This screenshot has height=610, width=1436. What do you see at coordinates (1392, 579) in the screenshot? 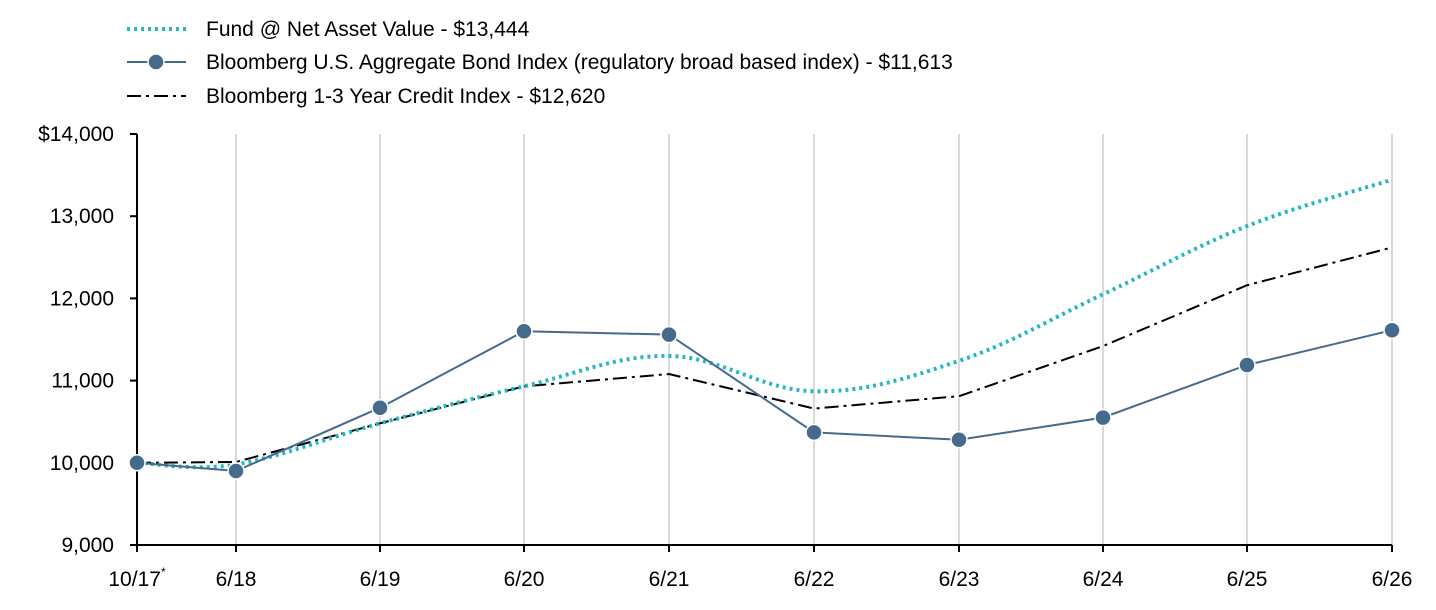
I see `x-tick-label: 6/26` at bounding box center [1392, 579].